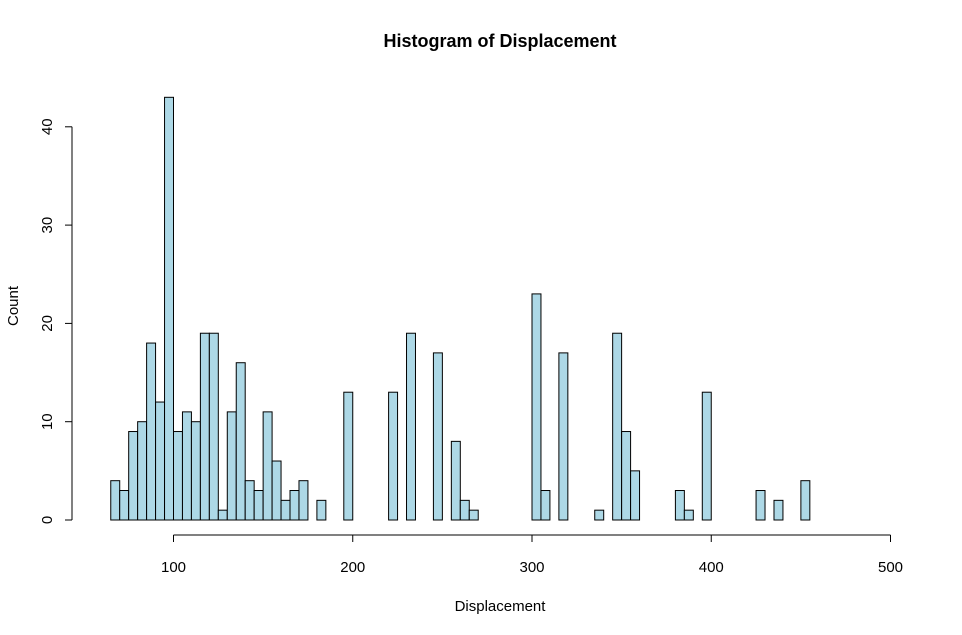  I want to click on x-tick-label: 500, so click(890, 567).